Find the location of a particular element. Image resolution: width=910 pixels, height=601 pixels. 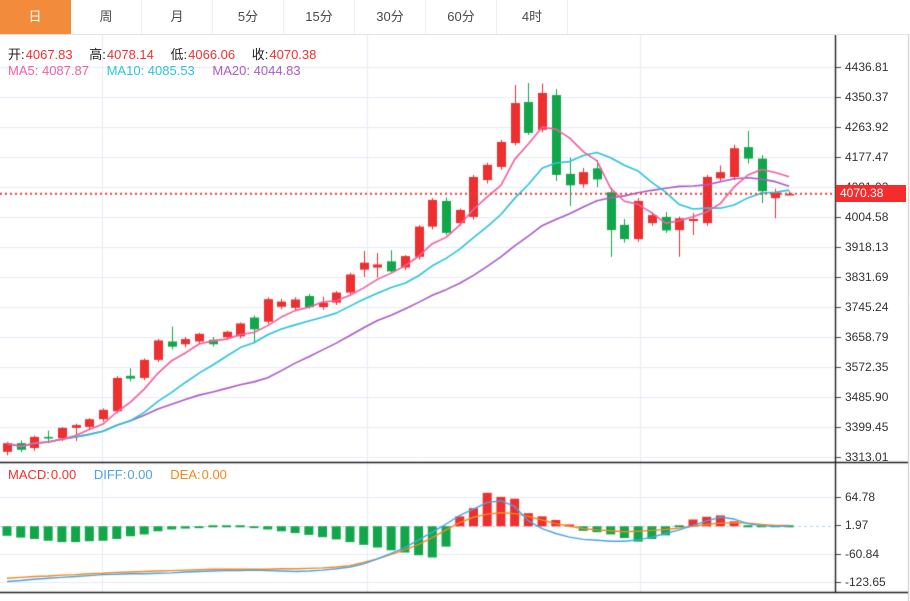

tab-30min: 30分 is located at coordinates (390, 17).